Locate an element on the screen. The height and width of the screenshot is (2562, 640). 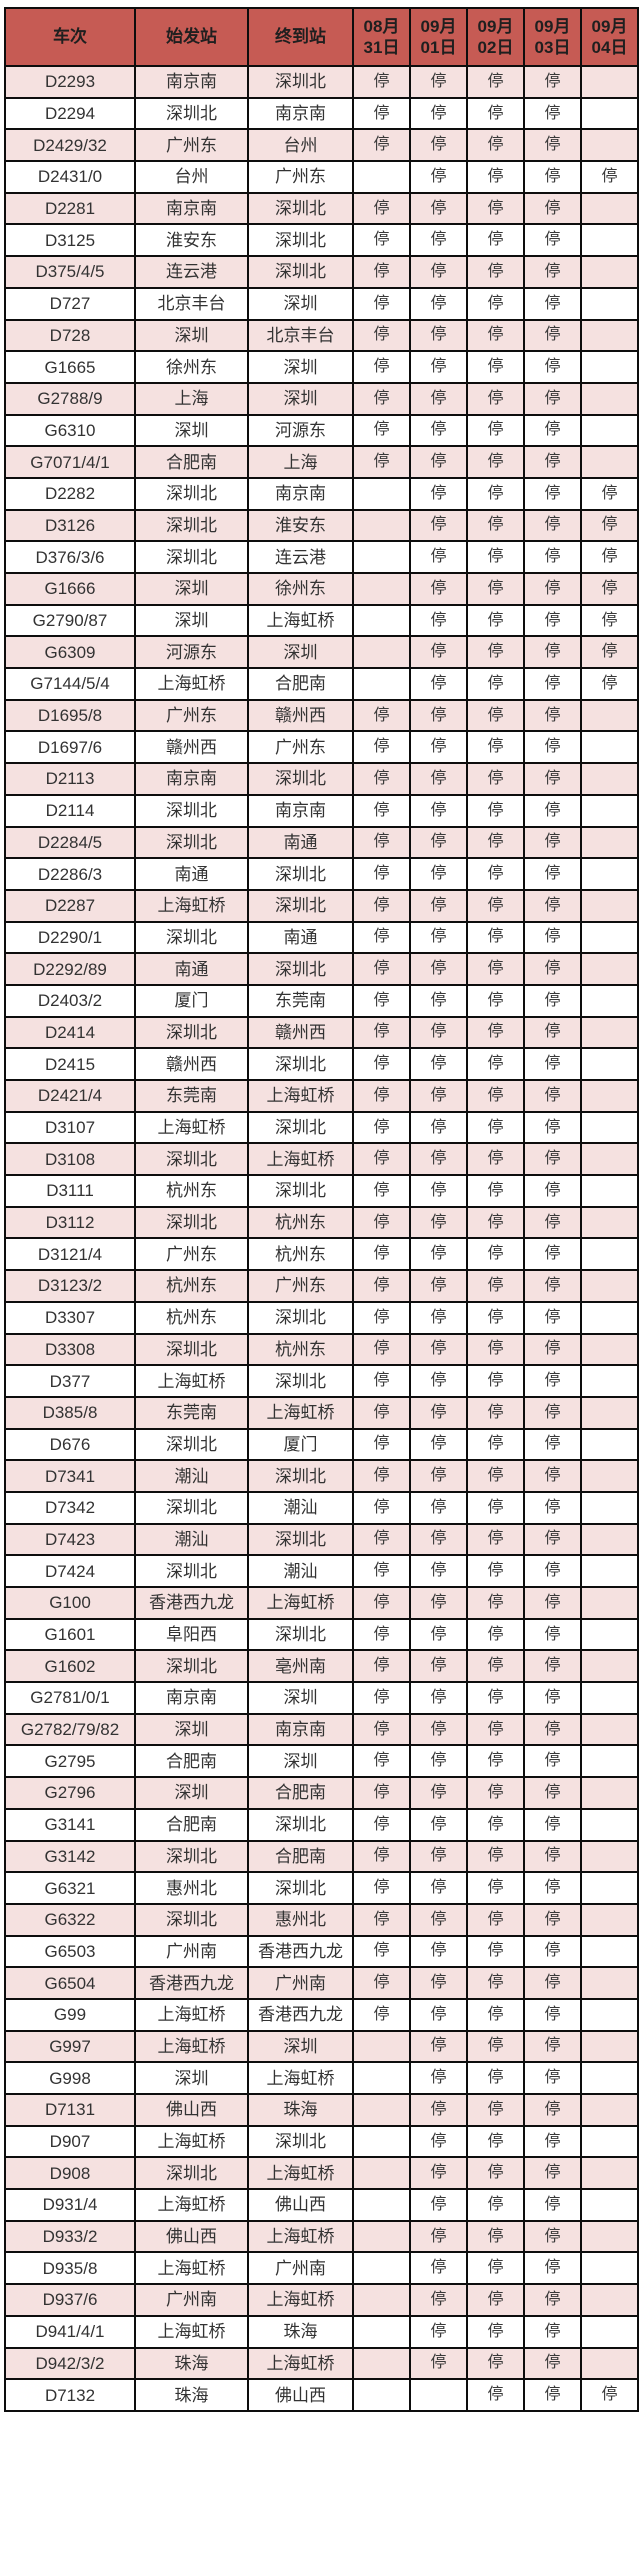
table-row: D375/4/5 连云港 深圳北停停停停 is located at coordinates (321, 272).